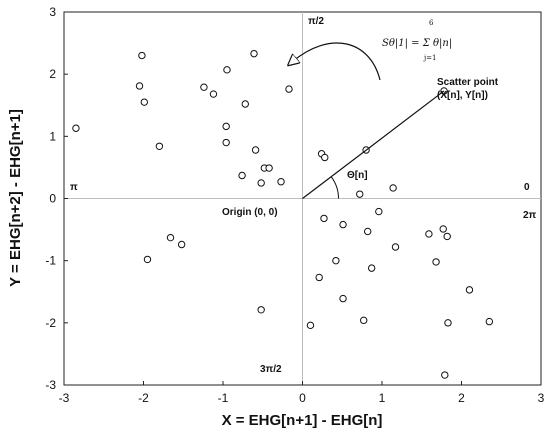 This screenshot has height=432, width=550. I want to click on y-tick-label: -1, so click(50, 261).